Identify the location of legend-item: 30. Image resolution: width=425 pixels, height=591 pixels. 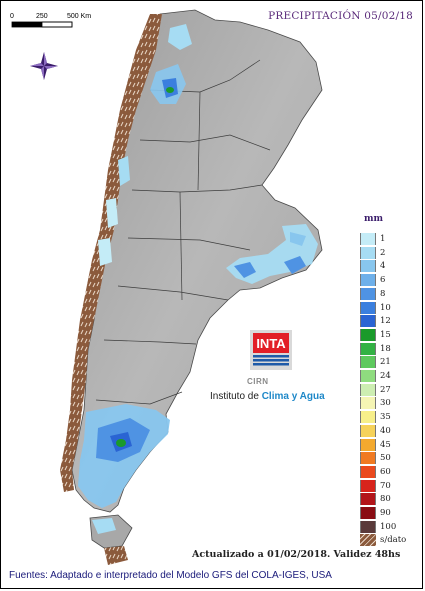
(390, 403).